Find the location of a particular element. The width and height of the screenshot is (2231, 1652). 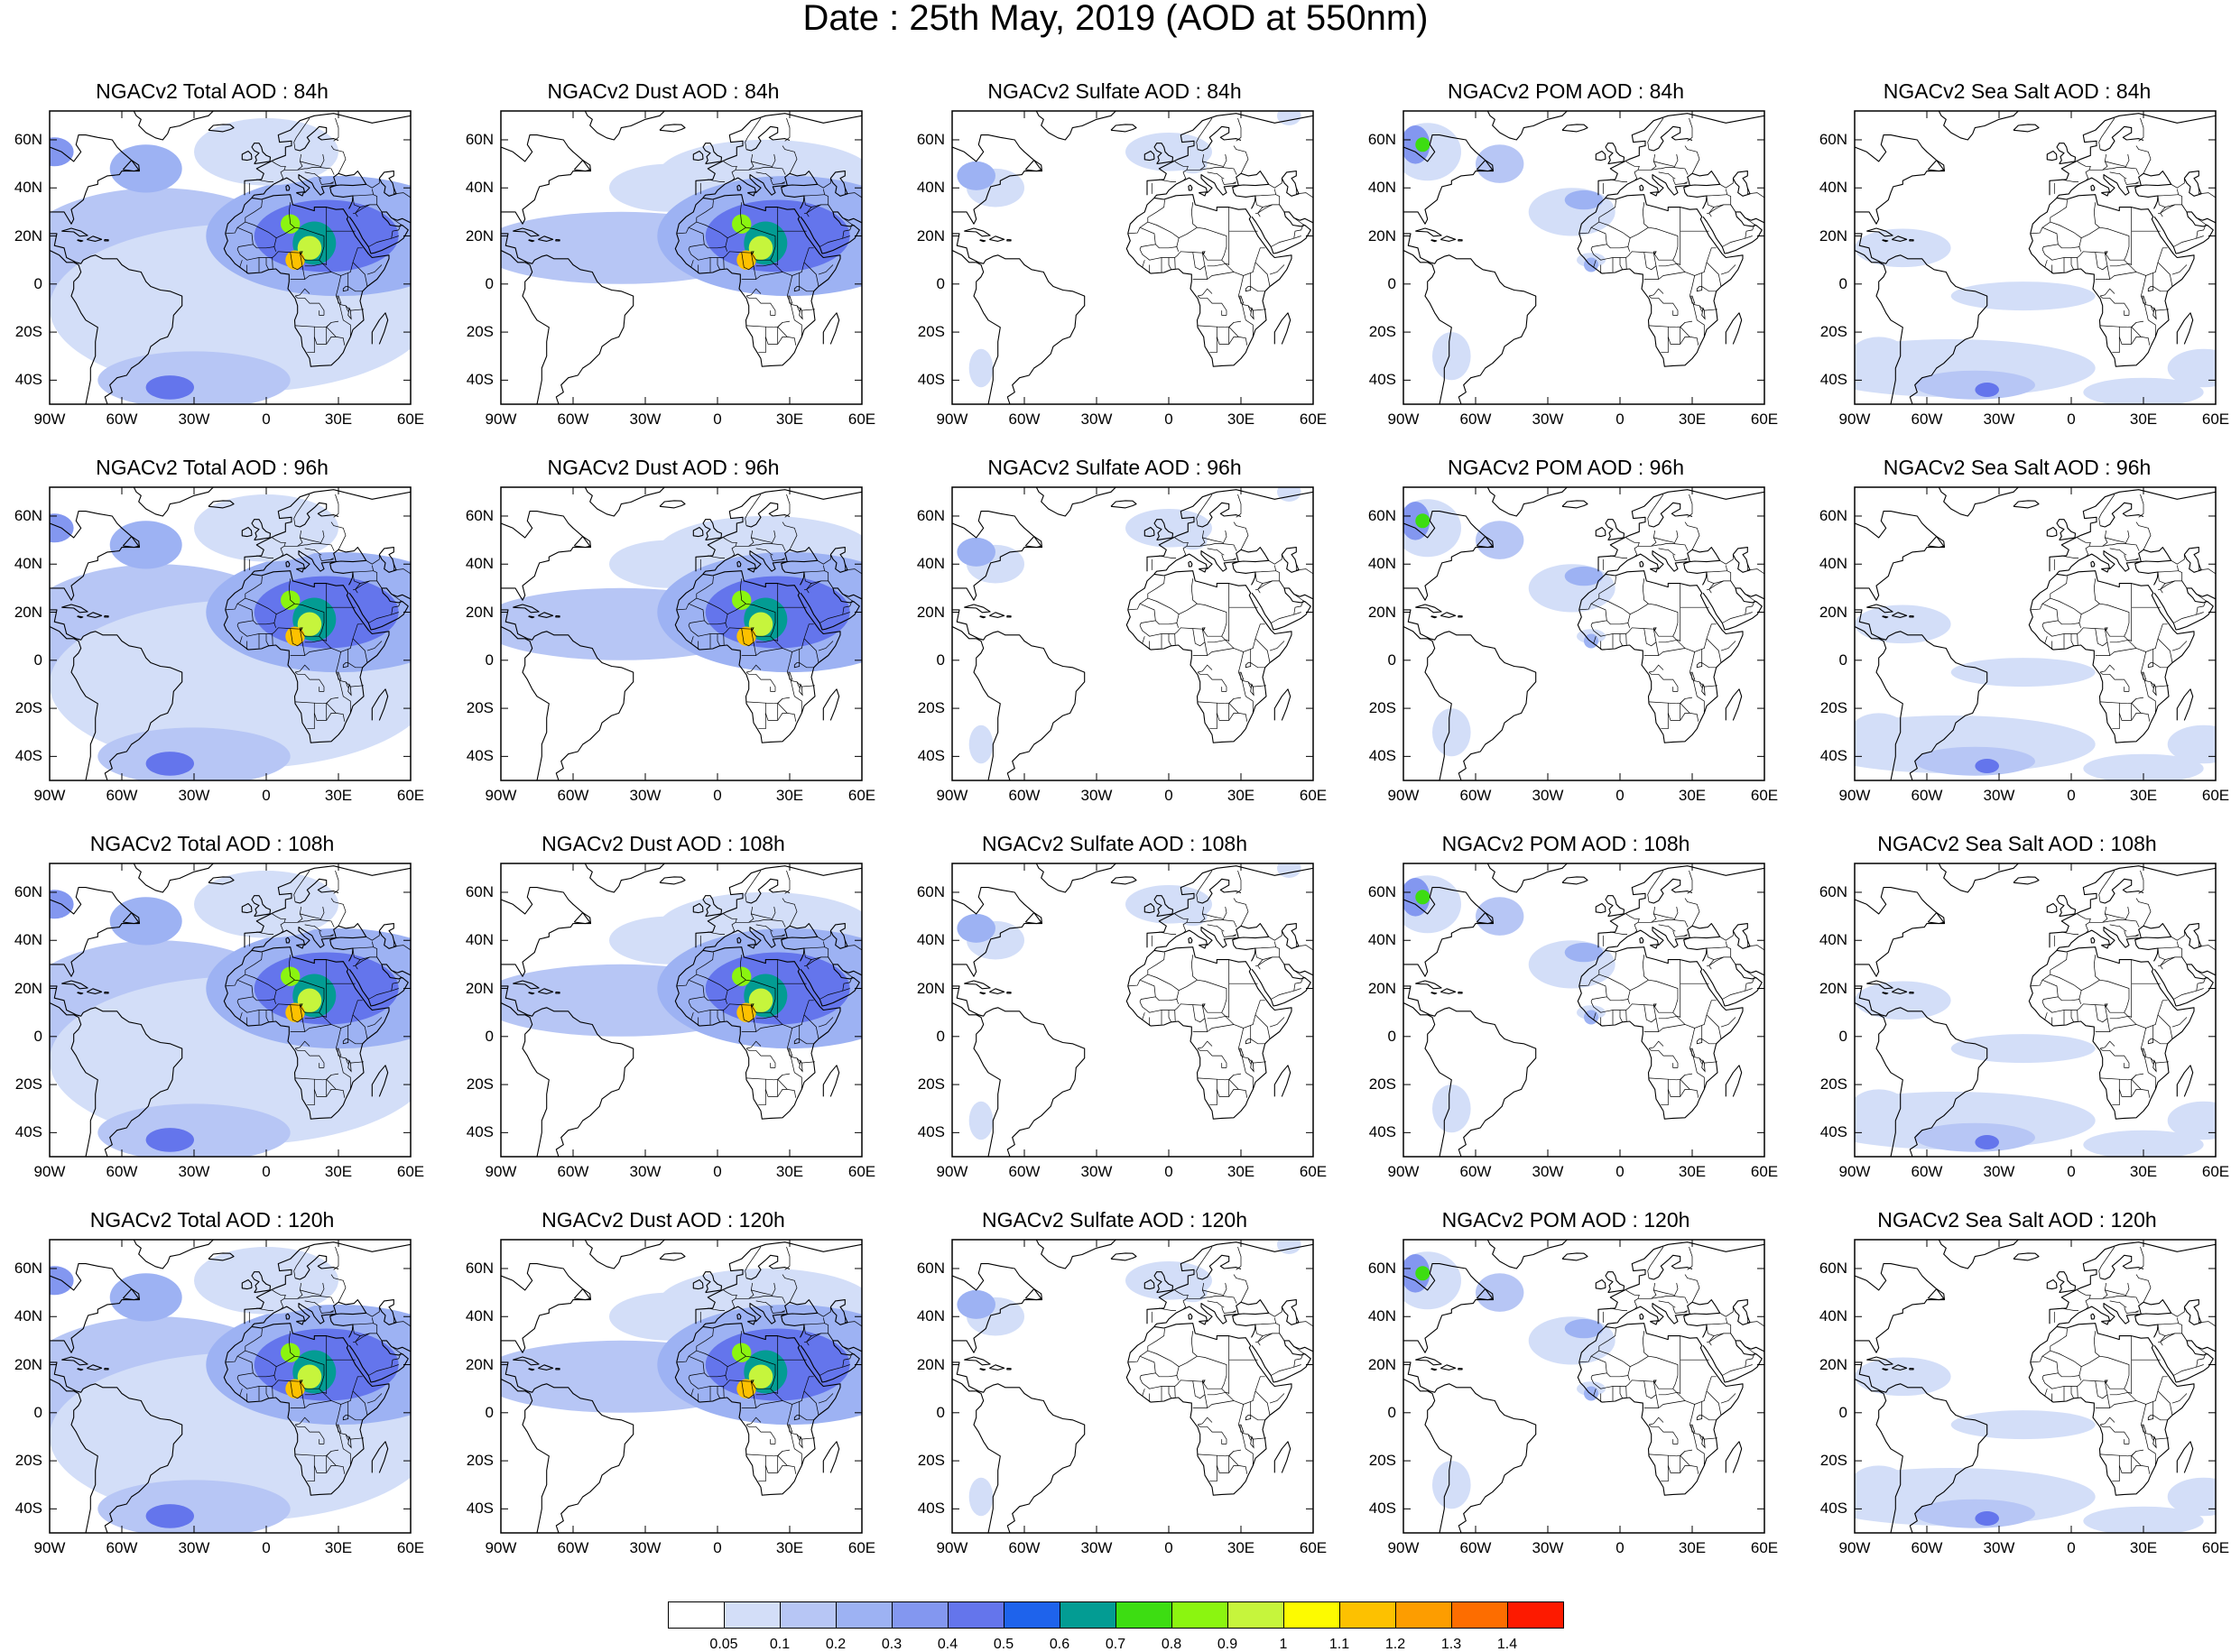

colorbar-label: 0.5 is located at coordinates (1003, 1644).